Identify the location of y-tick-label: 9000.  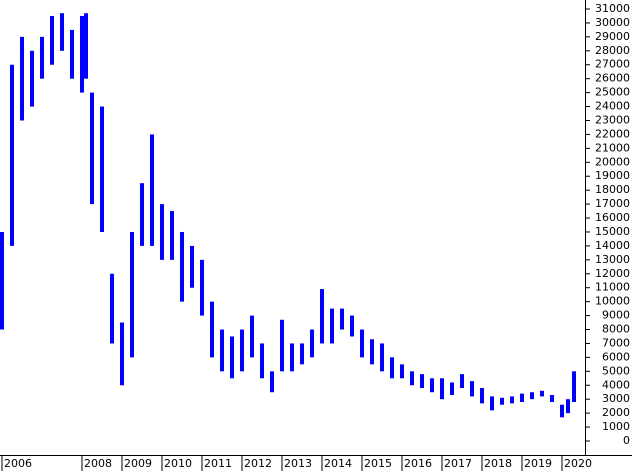
(616, 315).